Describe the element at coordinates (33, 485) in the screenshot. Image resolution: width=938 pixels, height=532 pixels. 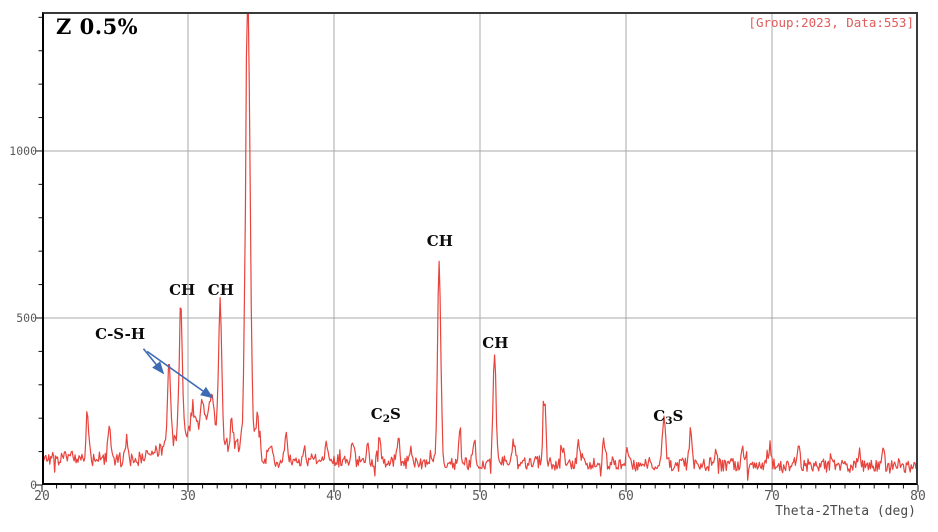
I see `y-tick-label: 0` at that location.